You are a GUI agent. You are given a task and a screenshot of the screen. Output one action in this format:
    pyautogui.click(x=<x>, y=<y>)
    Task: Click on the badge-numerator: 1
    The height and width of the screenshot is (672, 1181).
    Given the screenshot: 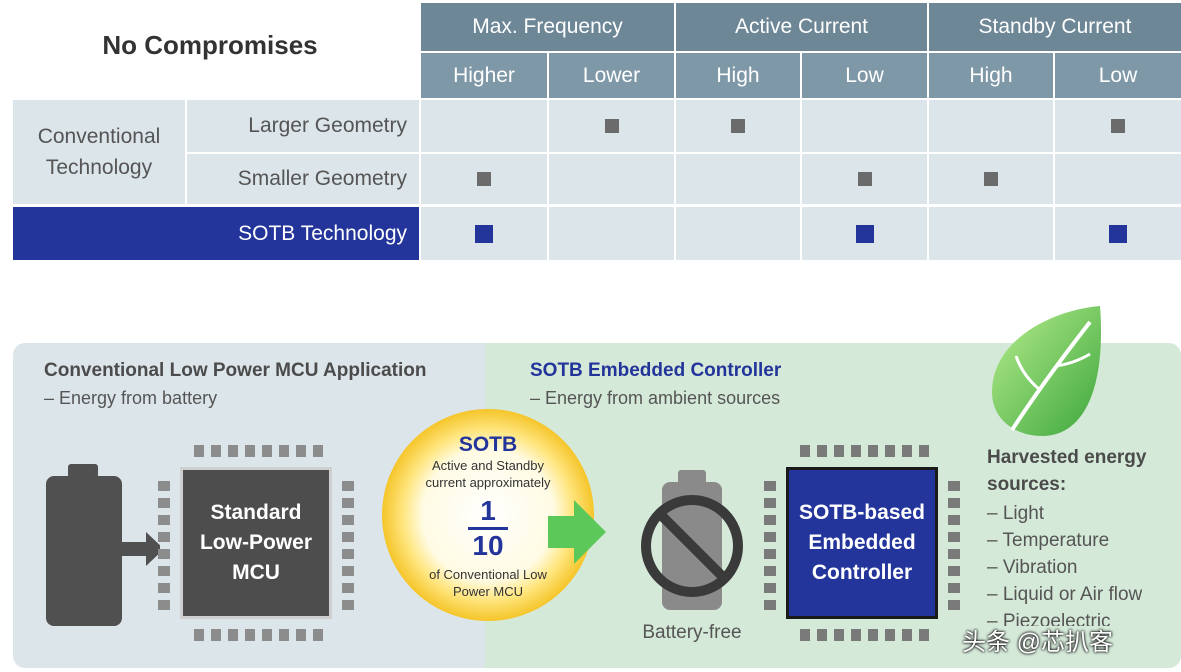 What is the action you would take?
    pyautogui.click(x=488, y=510)
    